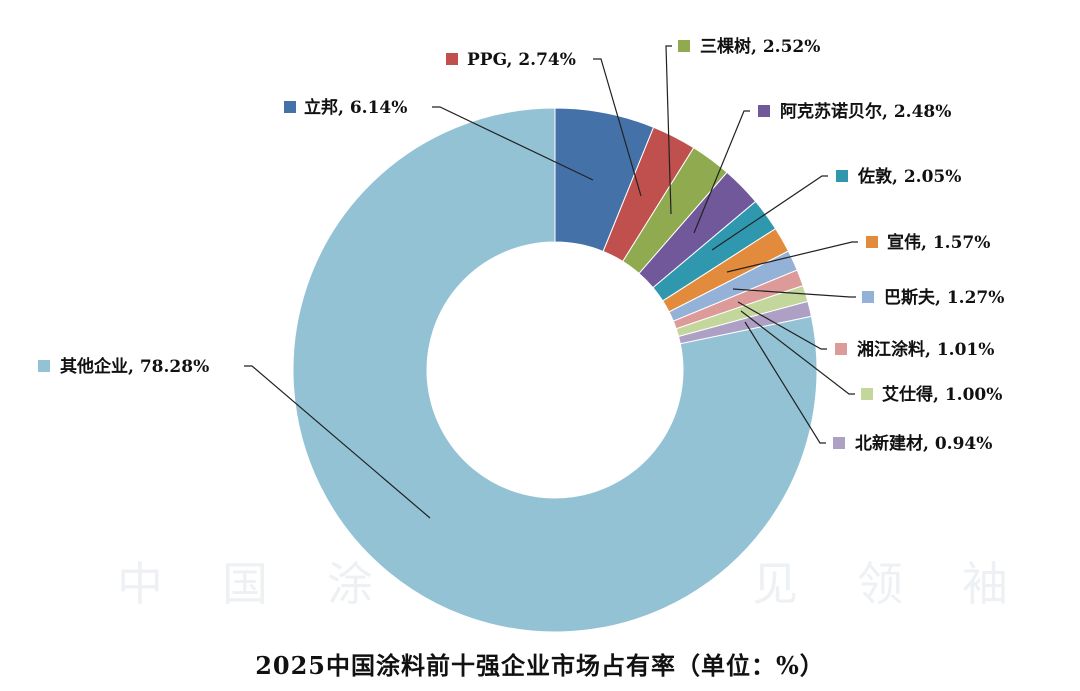  What do you see at coordinates (944, 297) in the screenshot?
I see `slice-label-6: 巴斯夫, 1.27%` at bounding box center [944, 297].